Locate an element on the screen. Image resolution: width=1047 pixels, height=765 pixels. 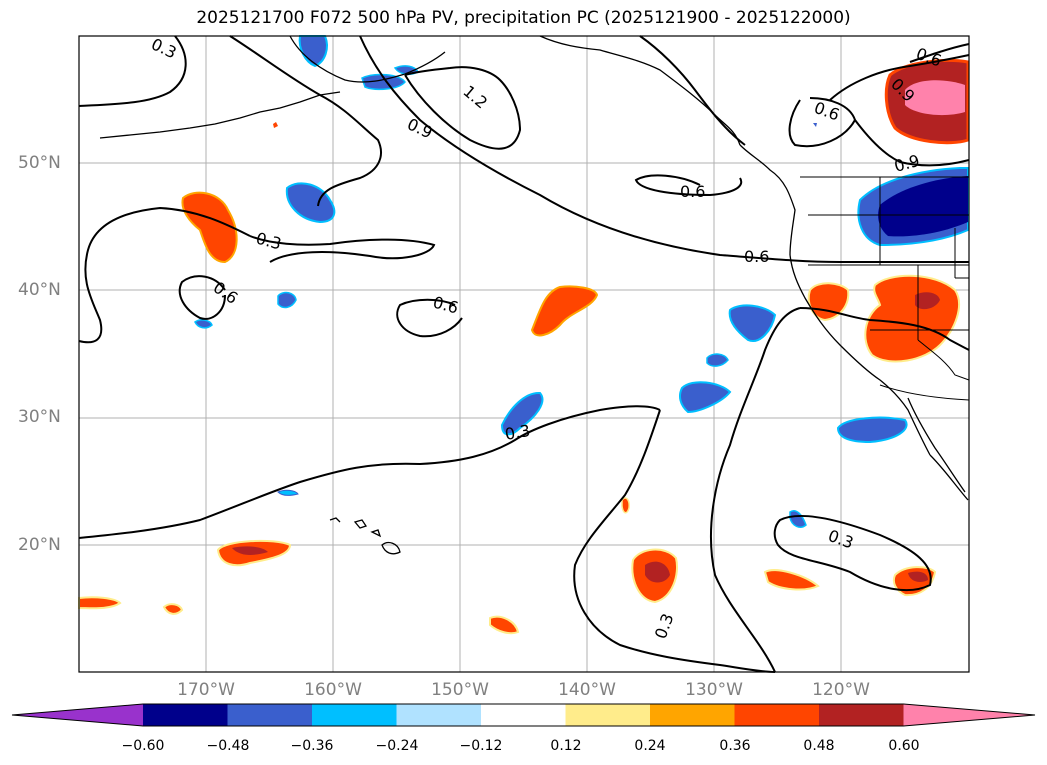
lon-label: 140°W is located at coordinates (587, 690).